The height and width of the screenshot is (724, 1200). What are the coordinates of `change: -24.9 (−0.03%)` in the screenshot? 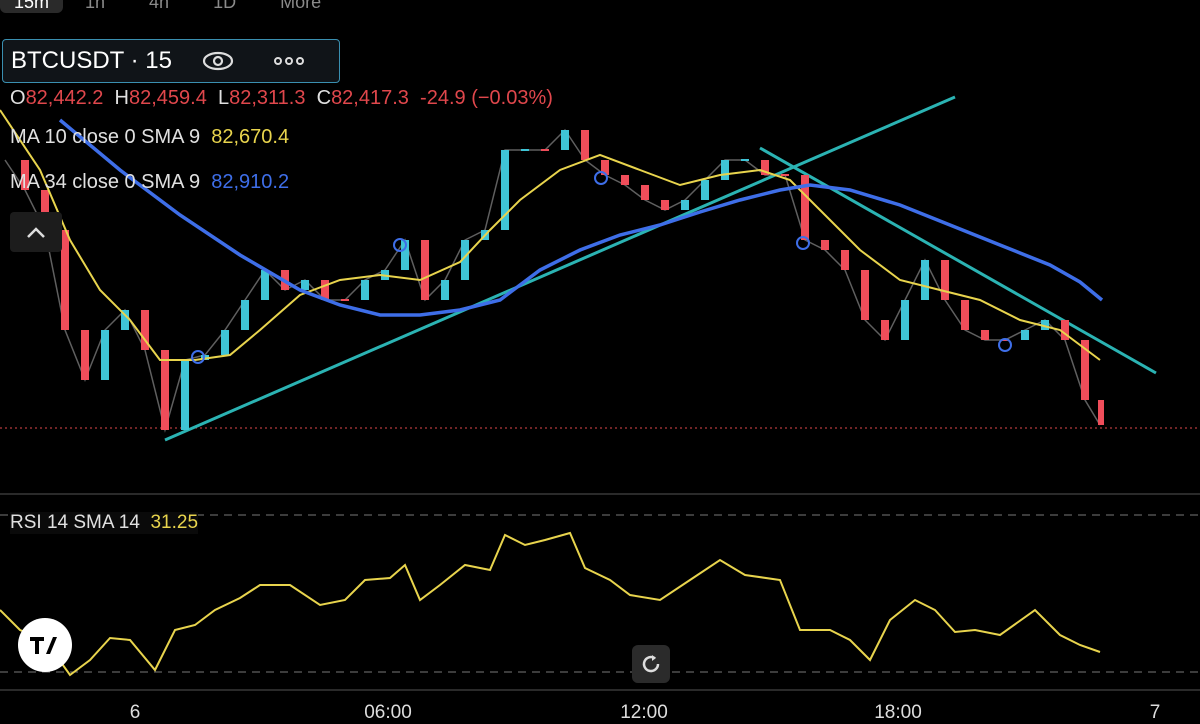 It's located at (486, 98).